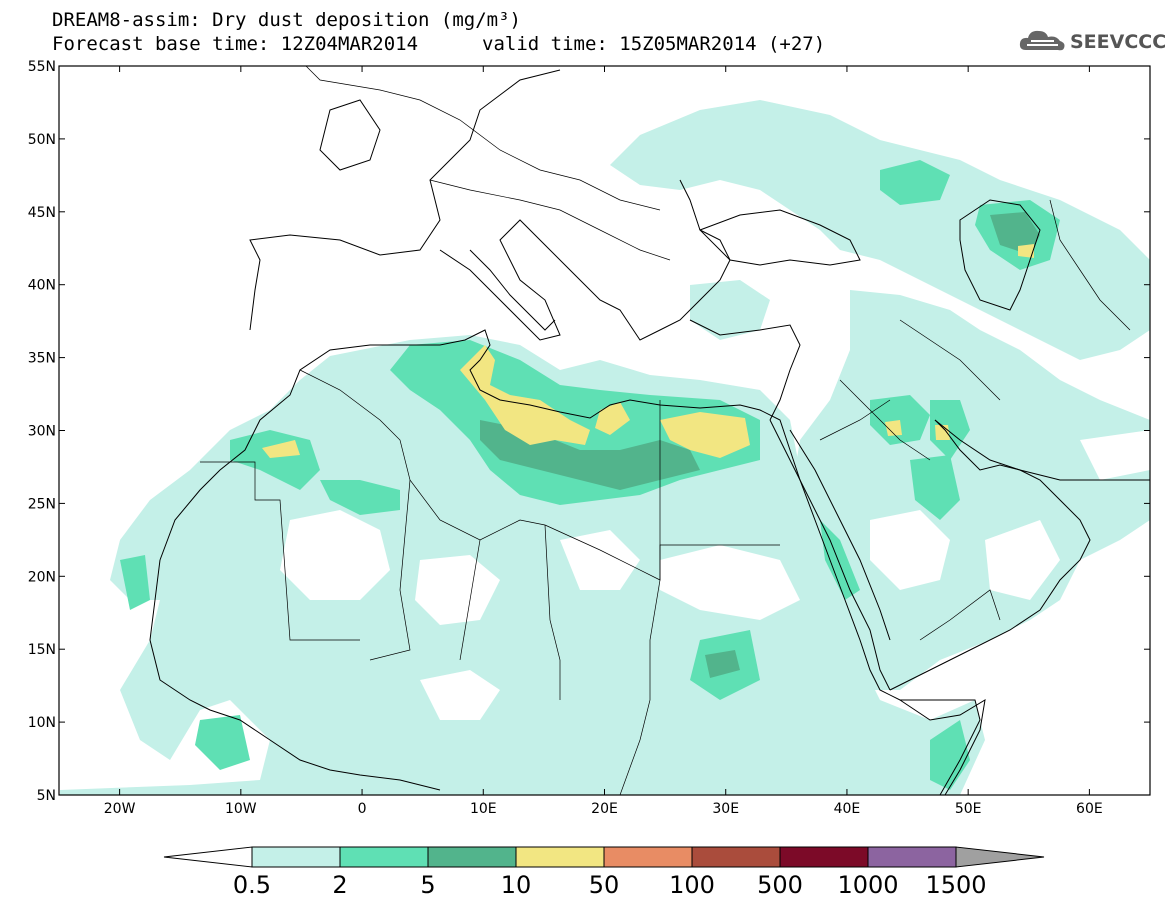 This screenshot has height=907, width=1165. Describe the element at coordinates (483, 809) in the screenshot. I see `lon-tick-label: 10E` at that location.